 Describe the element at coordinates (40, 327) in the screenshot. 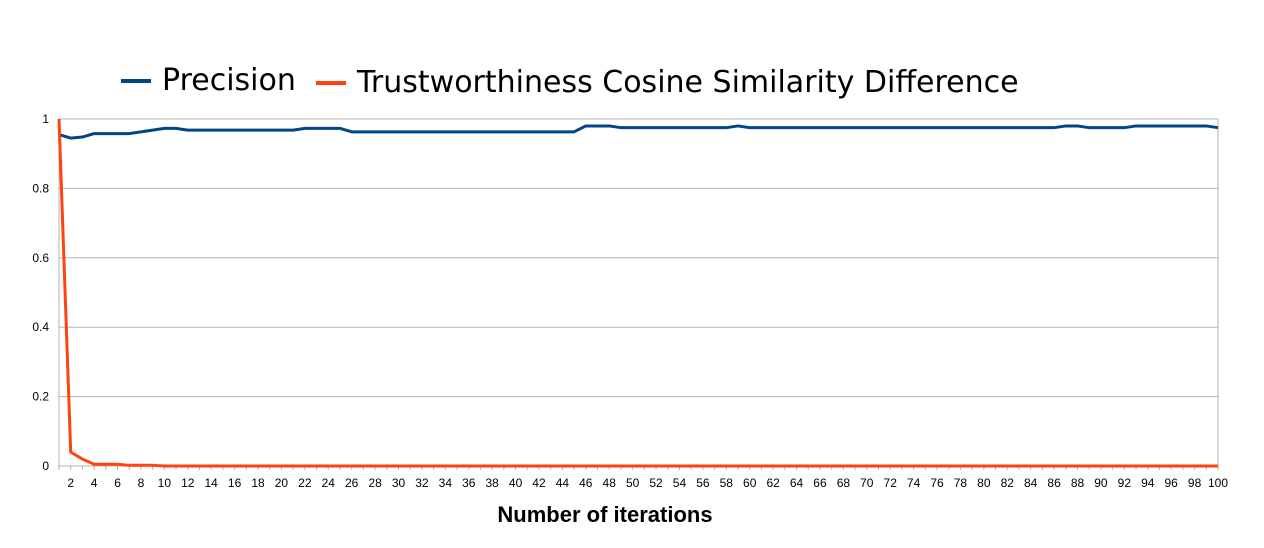

I see `y-tick-label: 0.4` at that location.